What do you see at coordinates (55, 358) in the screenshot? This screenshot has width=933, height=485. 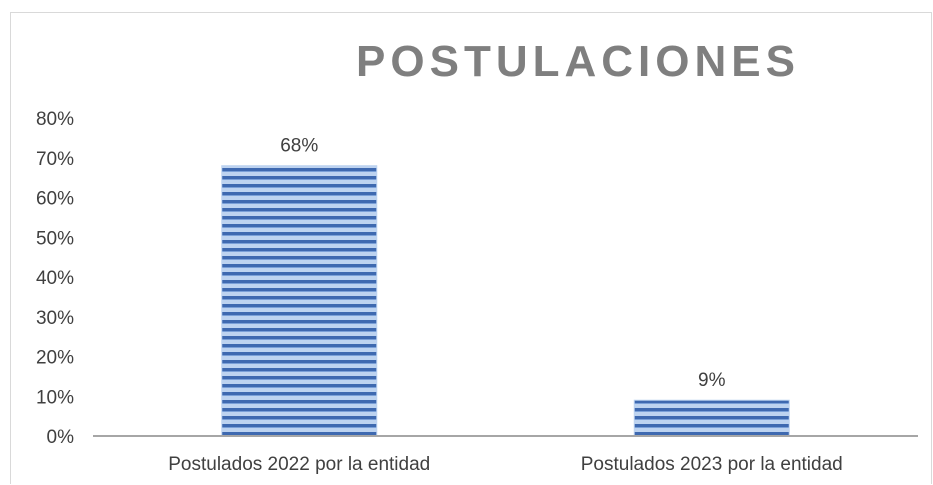 I see `y-tick-label: 20%` at bounding box center [55, 358].